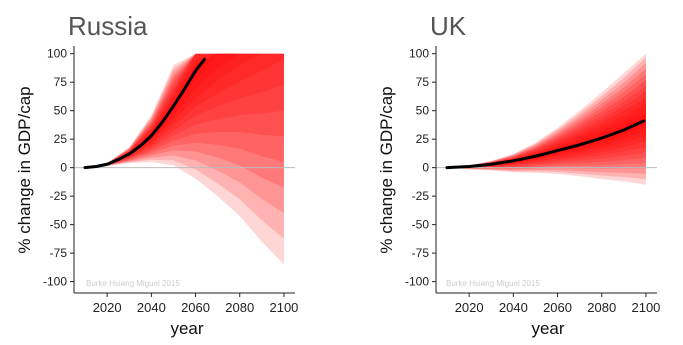 The width and height of the screenshot is (683, 345). What do you see at coordinates (108, 26) in the screenshot?
I see `chart-title: Russia` at bounding box center [108, 26].